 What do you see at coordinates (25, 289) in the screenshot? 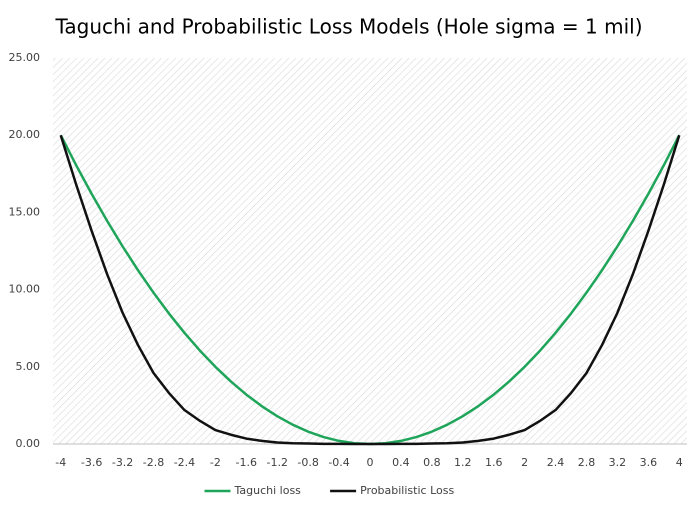
I see `y-tick-label: 10.00` at bounding box center [25, 289].